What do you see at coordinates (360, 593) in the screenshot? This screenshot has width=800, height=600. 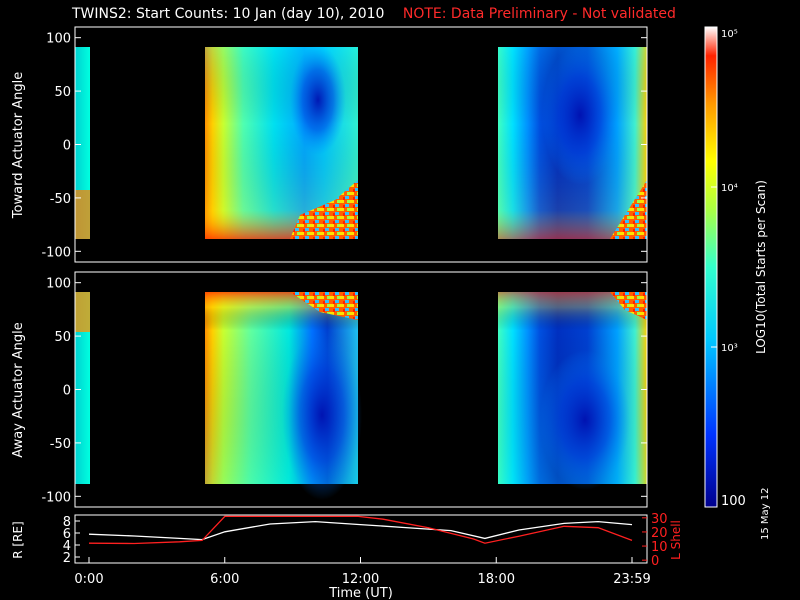 I see `x-axis-label: Time (UT)` at bounding box center [360, 593].